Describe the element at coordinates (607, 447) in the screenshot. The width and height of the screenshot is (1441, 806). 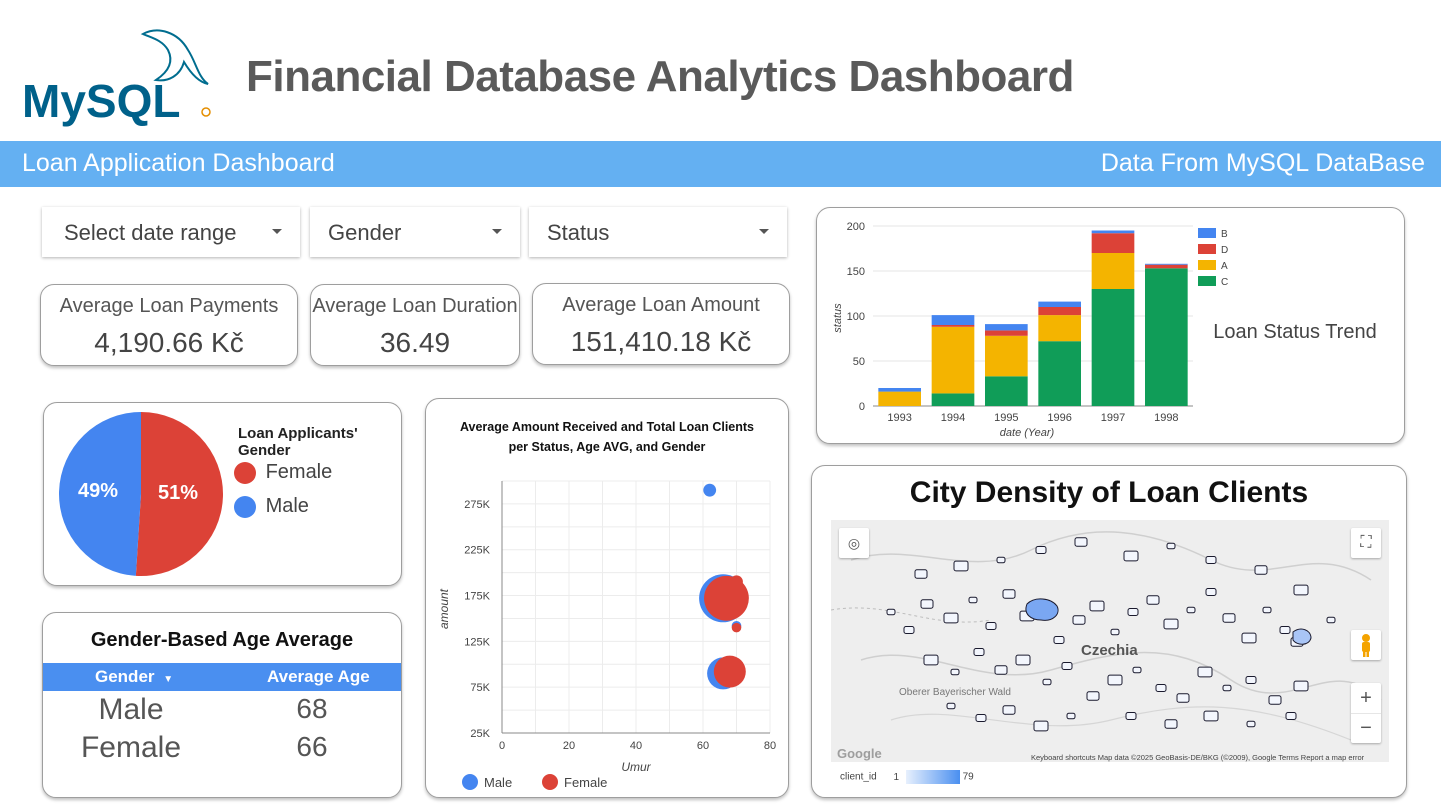
I see `bubble-title-line2: per Status, Age AVG, and Gender` at that location.